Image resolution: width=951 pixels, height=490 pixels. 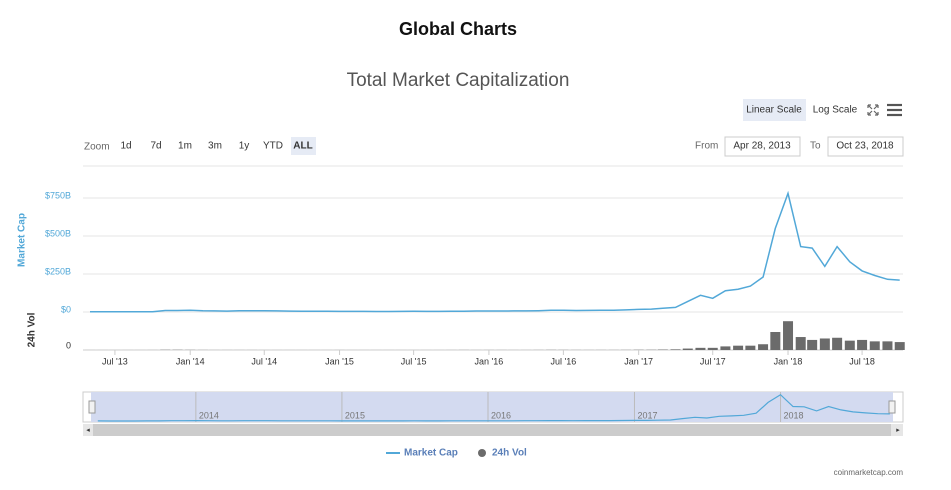 What do you see at coordinates (97, 147) in the screenshot?
I see `zoom-label: Zoom` at bounding box center [97, 147].